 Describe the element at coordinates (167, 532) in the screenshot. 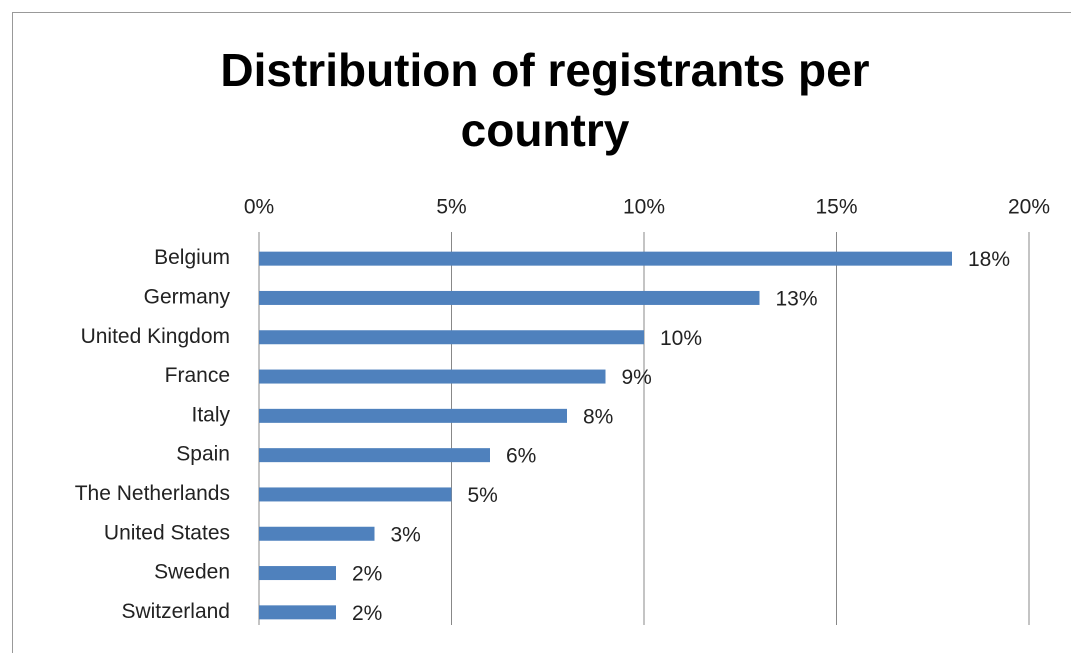

I see `y-tick-label: United States` at that location.